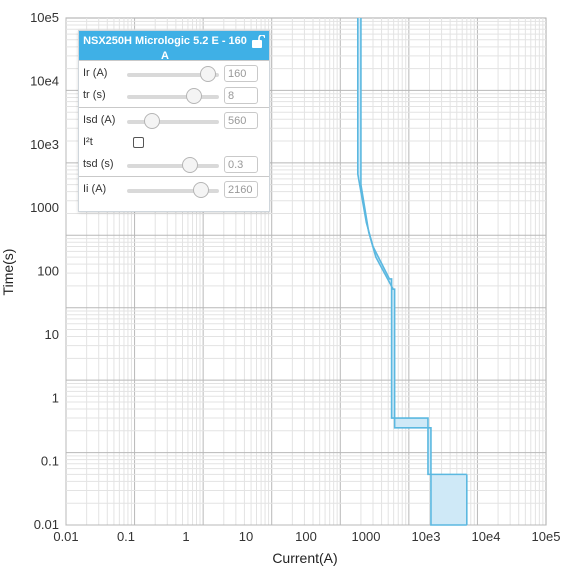 Image resolution: width=568 pixels, height=571 pixels. I want to click on setting-row: Ii (A) 2160, so click(174, 190).